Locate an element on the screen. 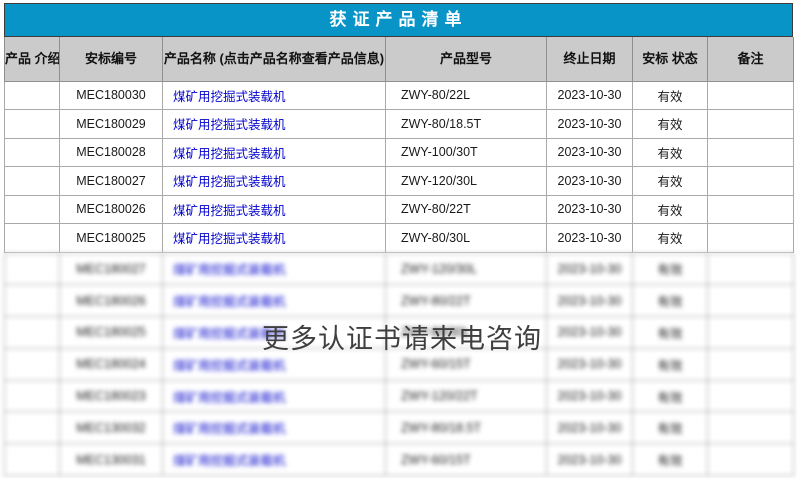 Image resolution: width=797 pixels, height=478 pixels. column-header-end-date: 终止日期 is located at coordinates (589, 59).